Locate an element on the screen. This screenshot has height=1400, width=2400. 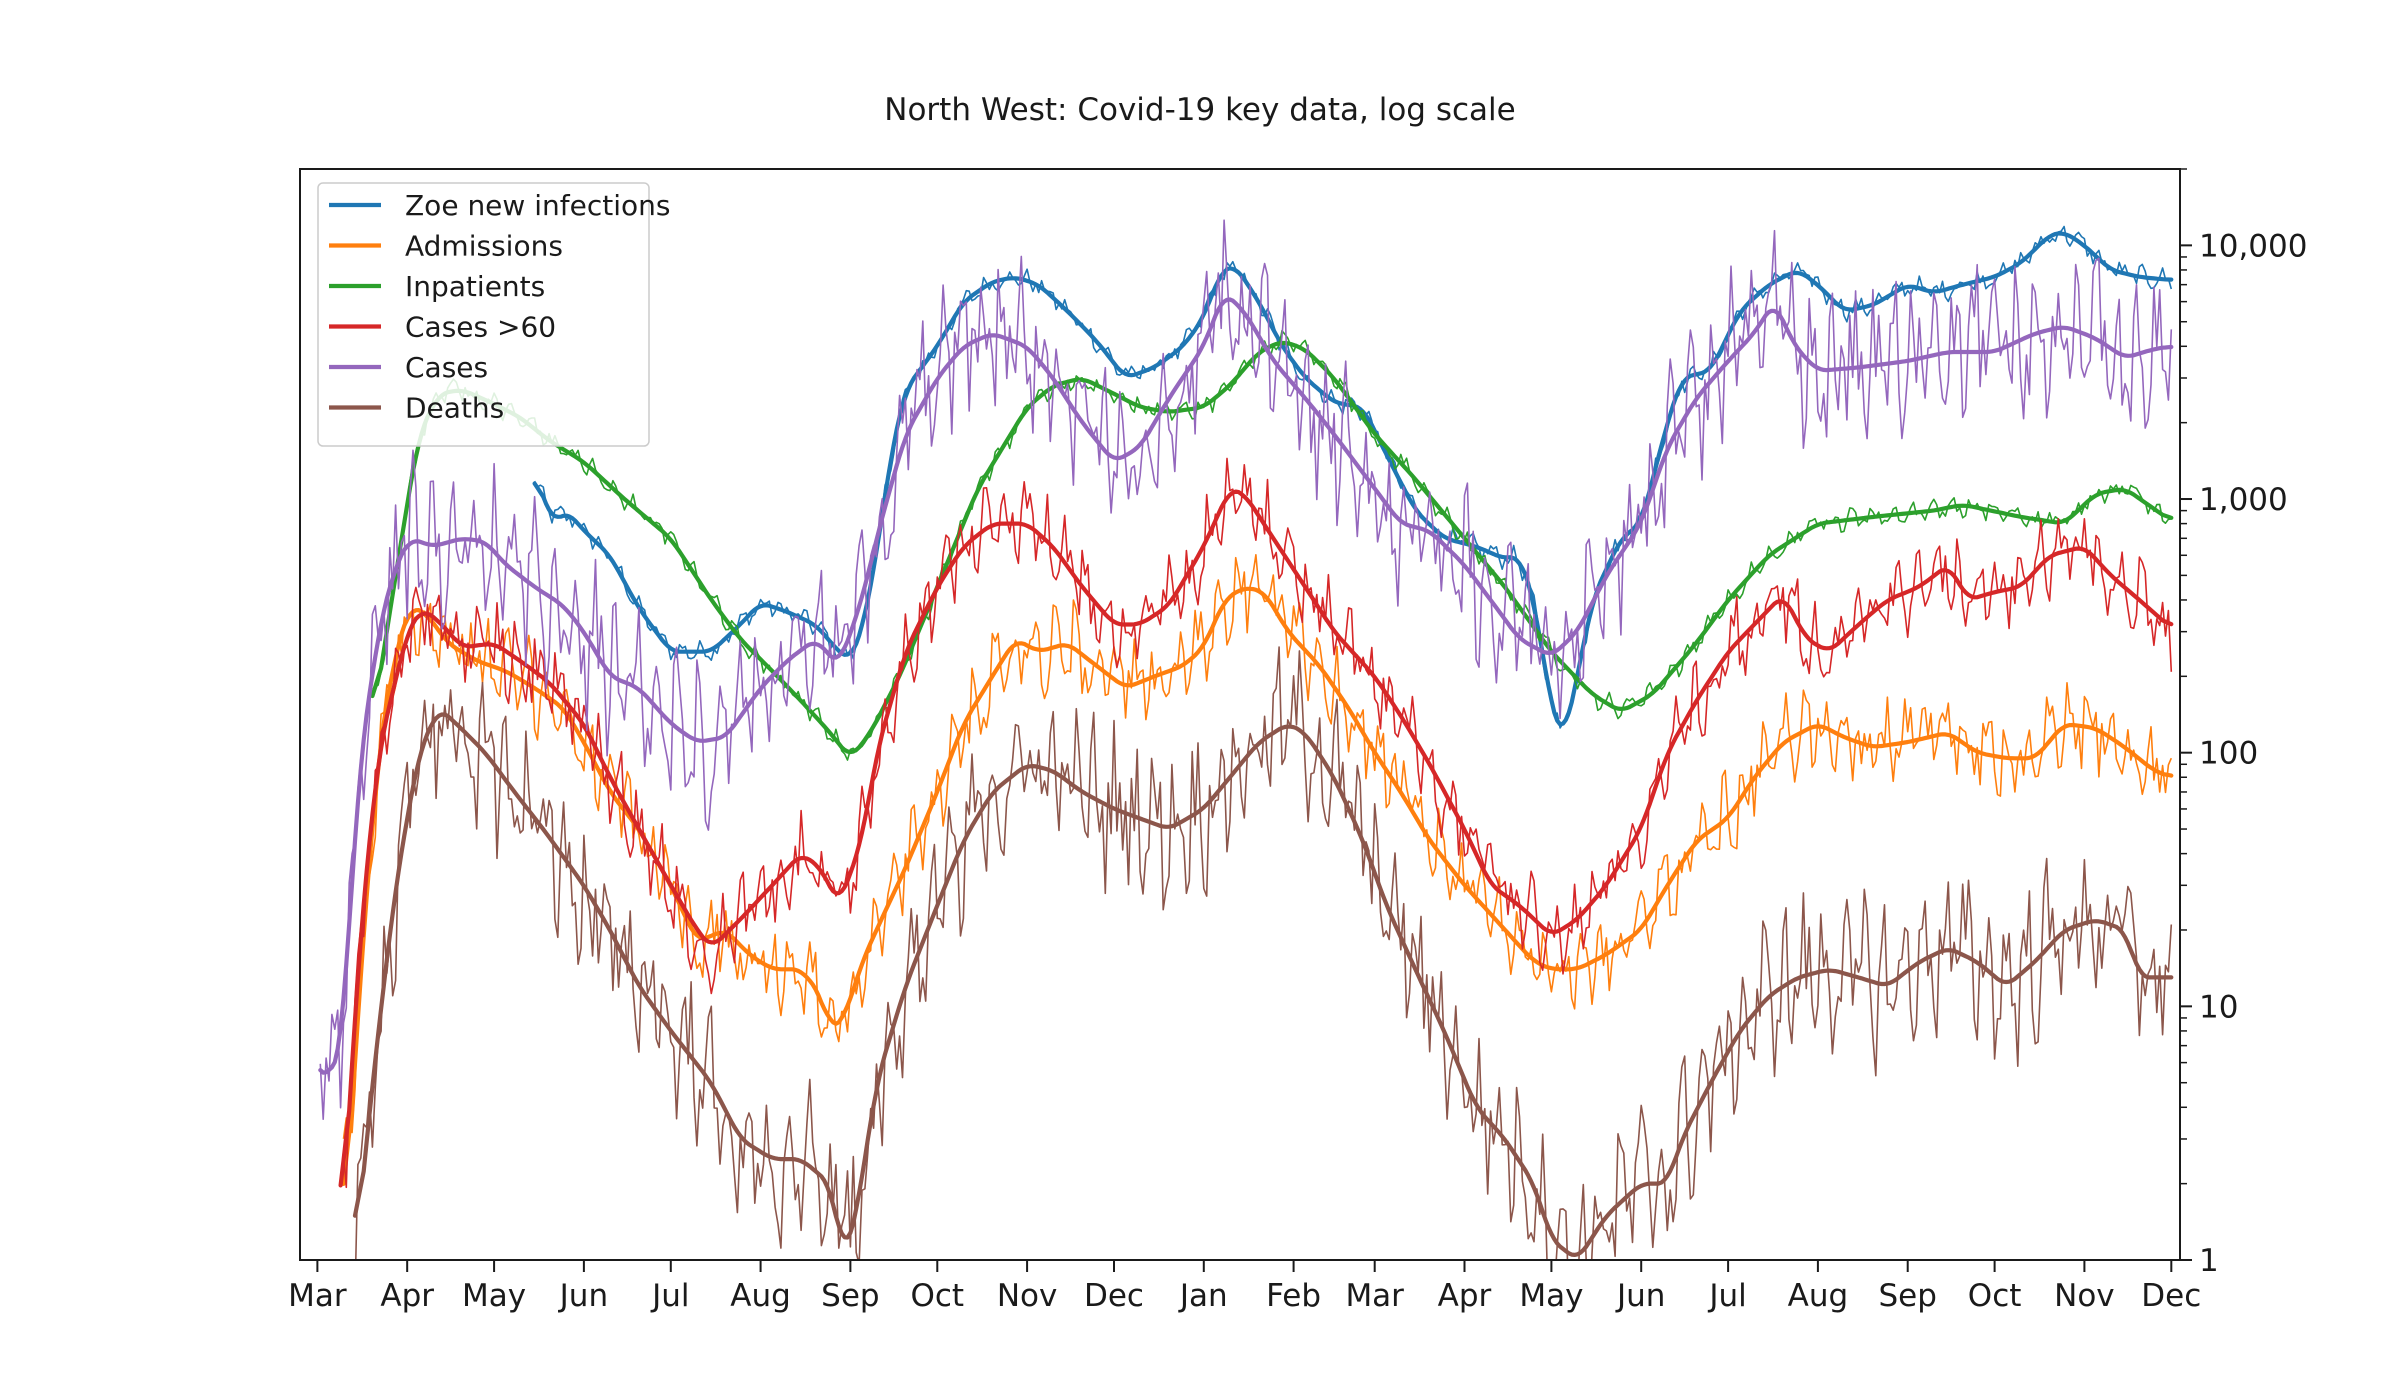
y-tick-label: 10,000 is located at coordinates (2253, 246).